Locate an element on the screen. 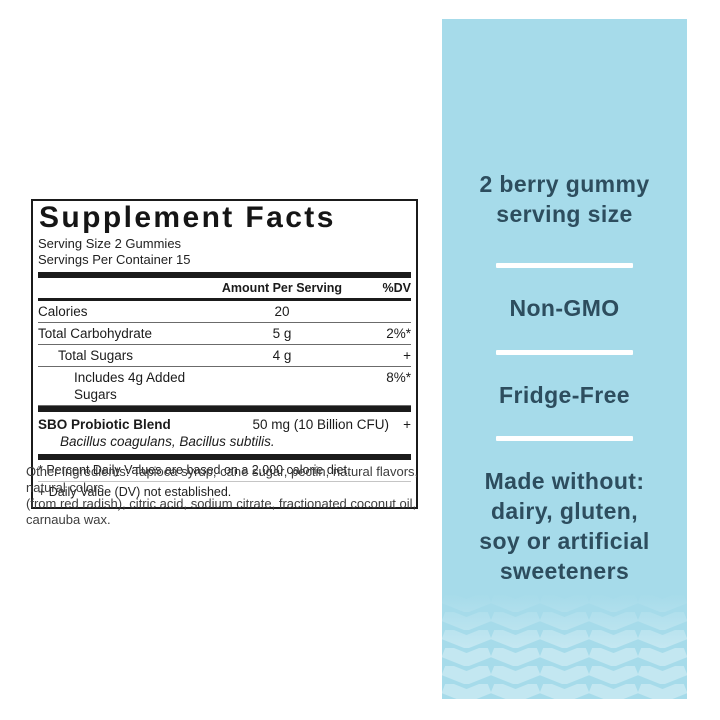 This screenshot has width=720, height=720. nutrient-amount: 5 g is located at coordinates (282, 333).